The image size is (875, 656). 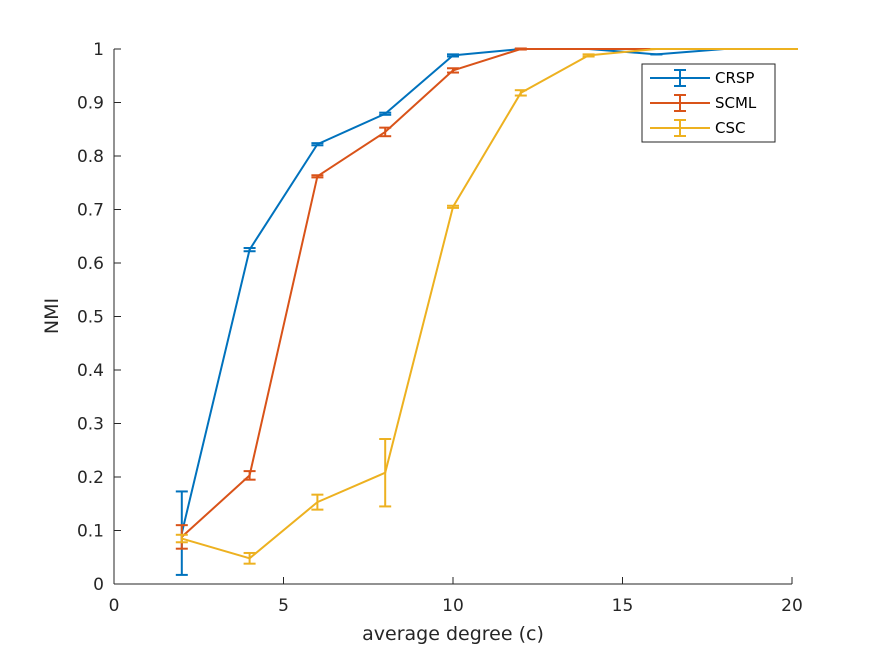 What do you see at coordinates (734, 78) in the screenshot?
I see `legend-label: CRSP` at bounding box center [734, 78].